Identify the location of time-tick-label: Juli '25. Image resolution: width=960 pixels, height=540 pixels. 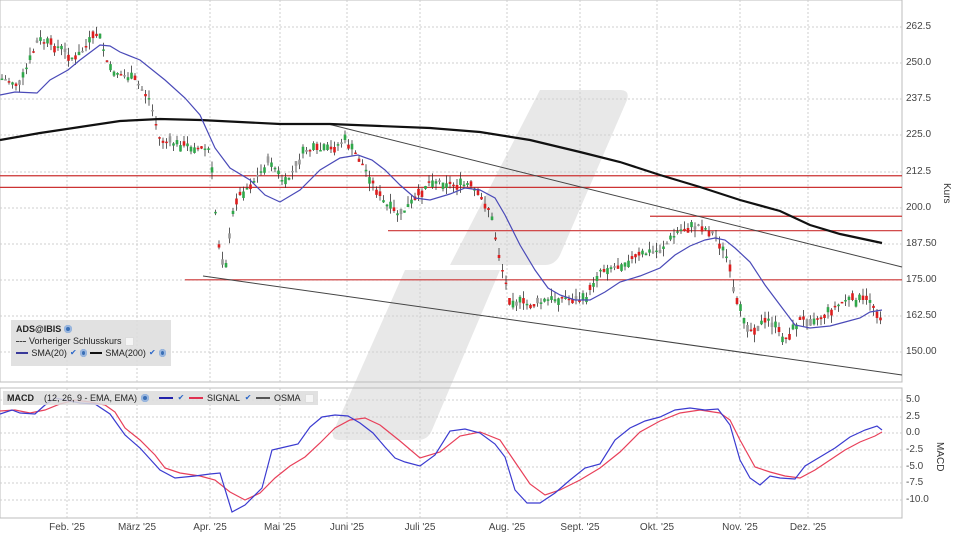
(420, 527).